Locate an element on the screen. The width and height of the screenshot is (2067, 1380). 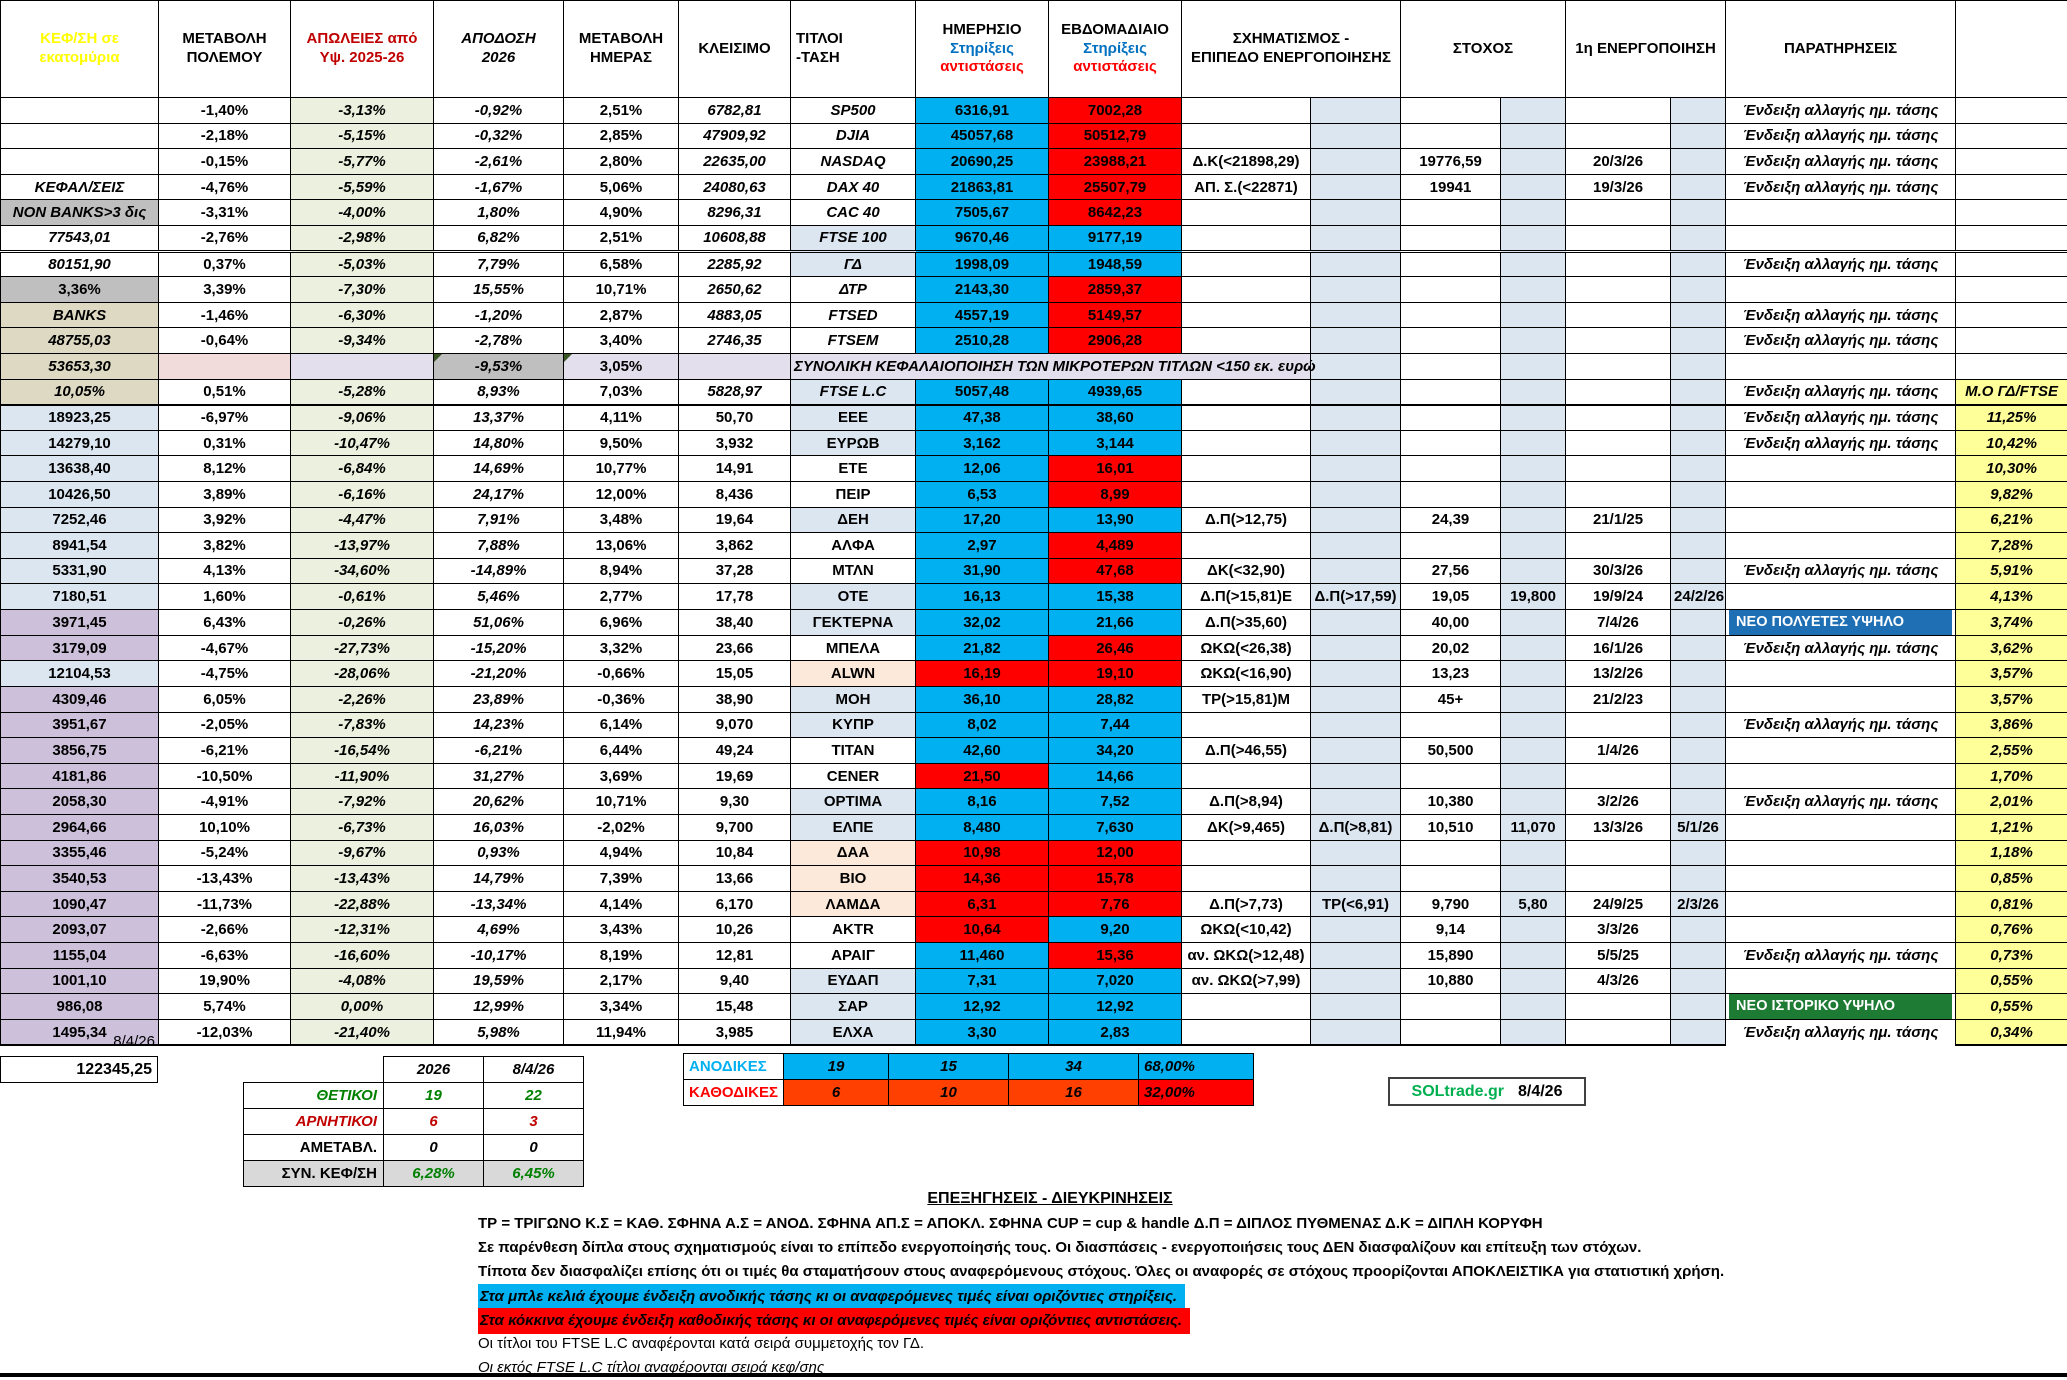
col-header-titles: ΤΙΤΛΟΙ-ΤΑΣΗ is located at coordinates (853, 49).